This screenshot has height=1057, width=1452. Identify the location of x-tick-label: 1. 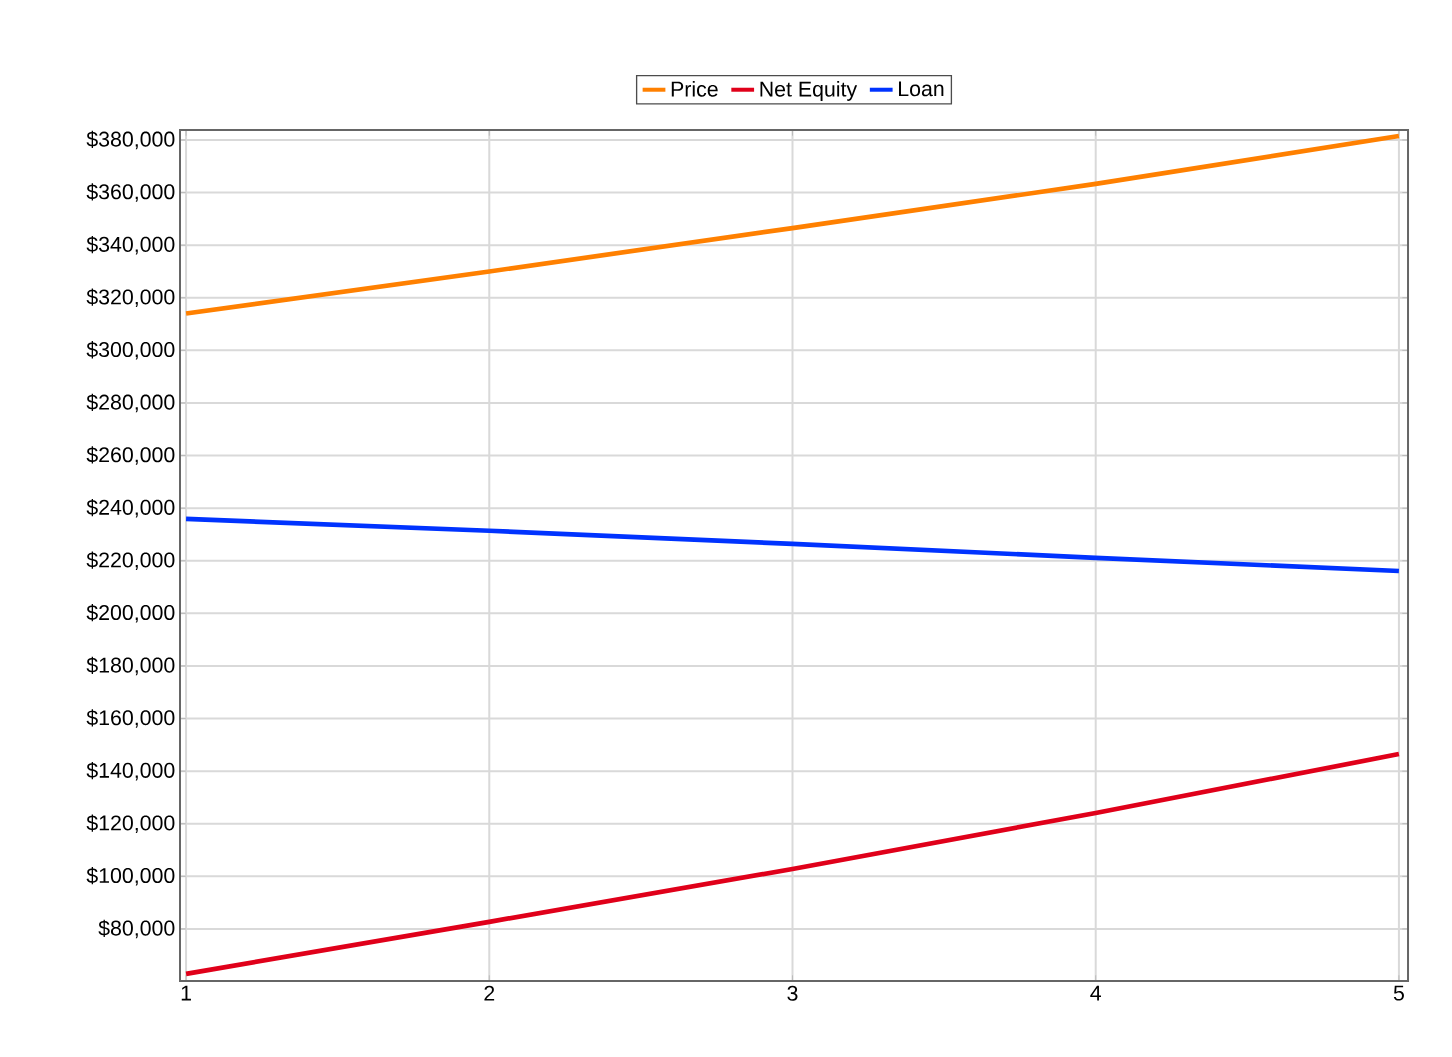
(186, 993).